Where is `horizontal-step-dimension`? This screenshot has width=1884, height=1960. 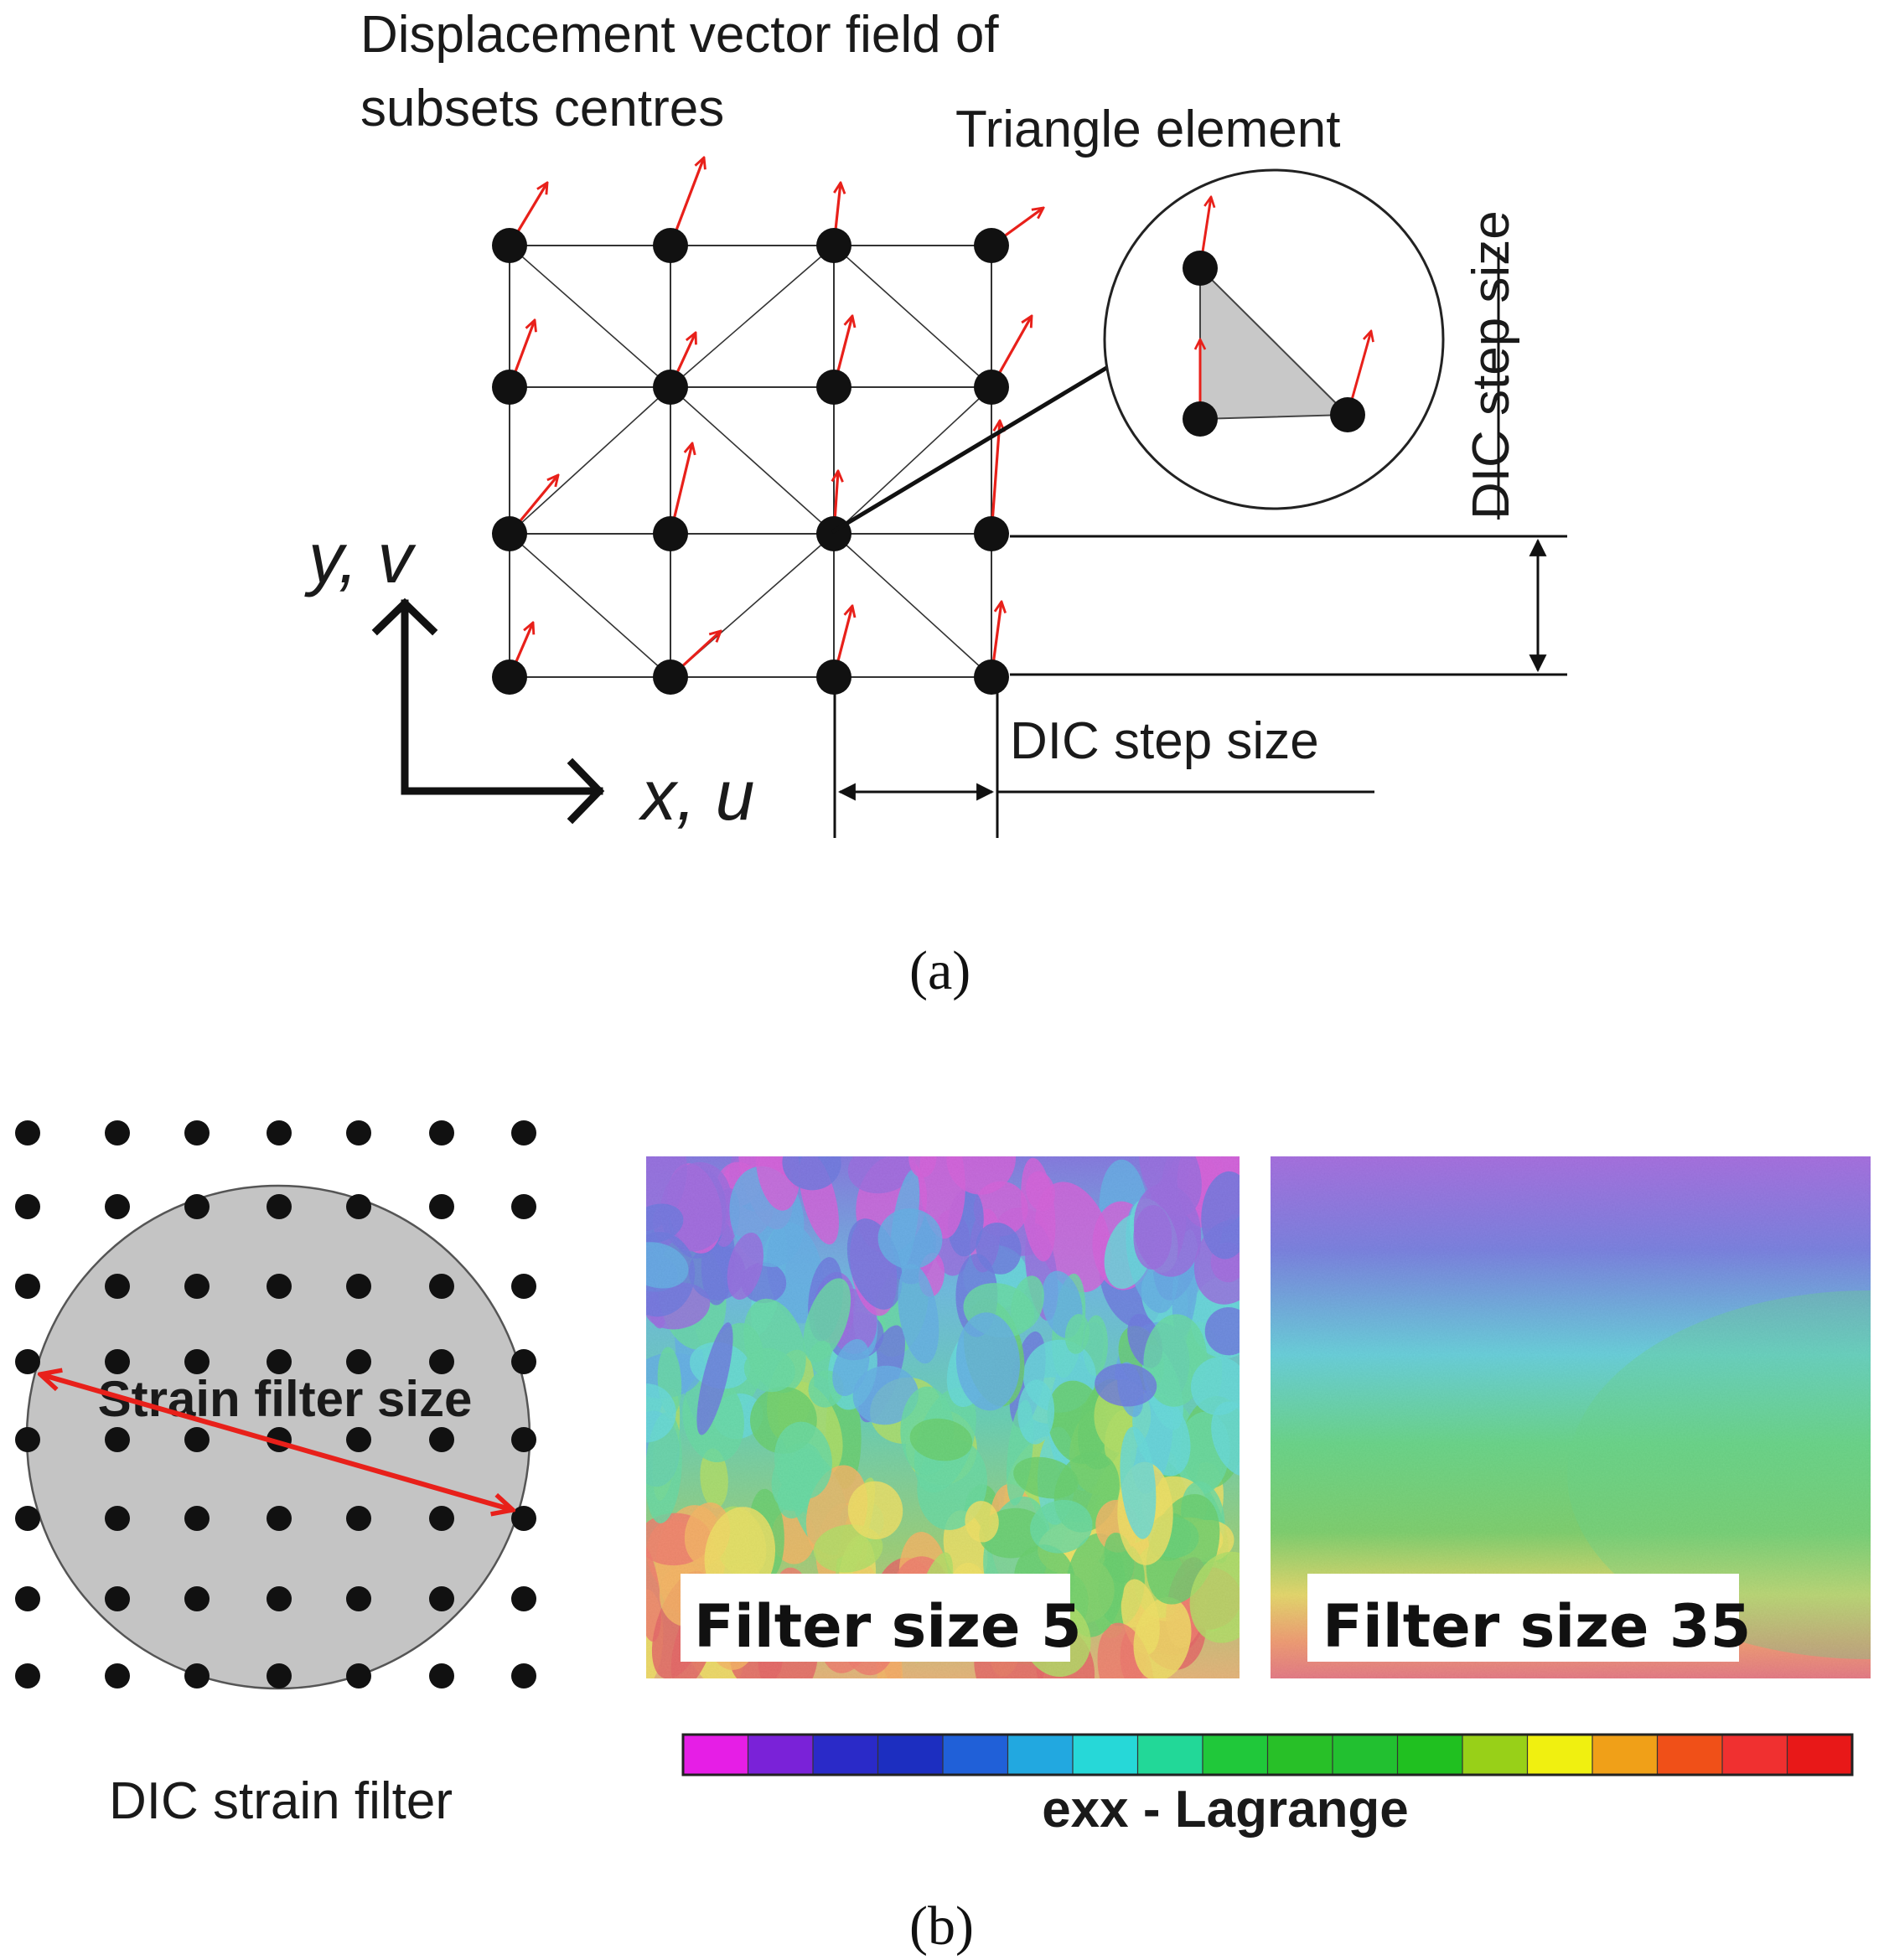
horizontal-step-dimension is located at coordinates (1103, 763).